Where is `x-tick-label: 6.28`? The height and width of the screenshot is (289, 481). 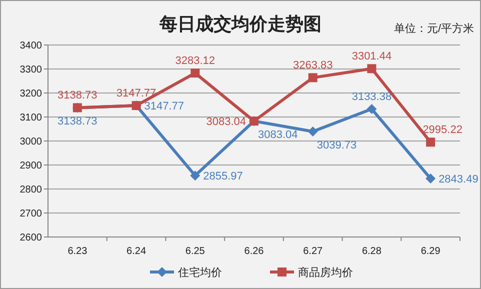 x-tick-label: 6.28 is located at coordinates (372, 251).